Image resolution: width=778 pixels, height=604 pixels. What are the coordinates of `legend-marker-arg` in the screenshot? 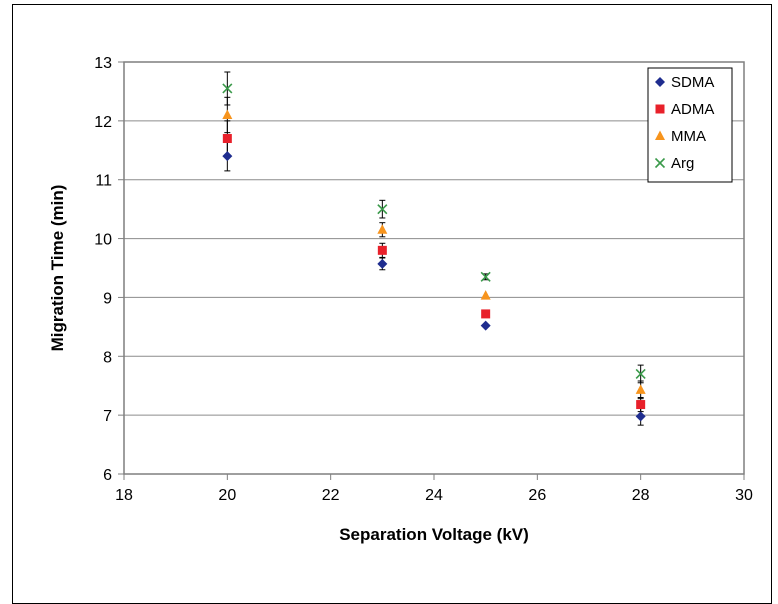 It's located at (660, 163).